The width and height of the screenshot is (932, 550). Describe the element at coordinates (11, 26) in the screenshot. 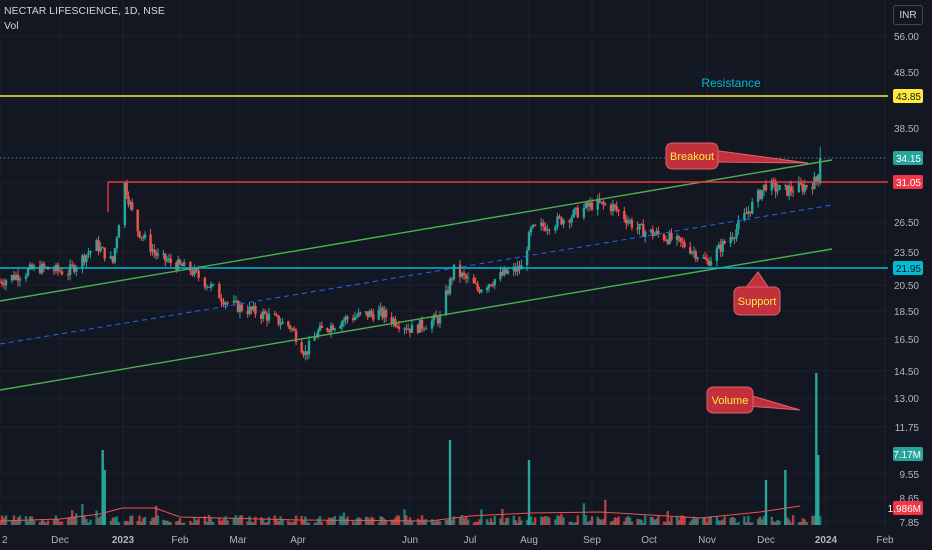

I see `volume-legend: Vol` at that location.